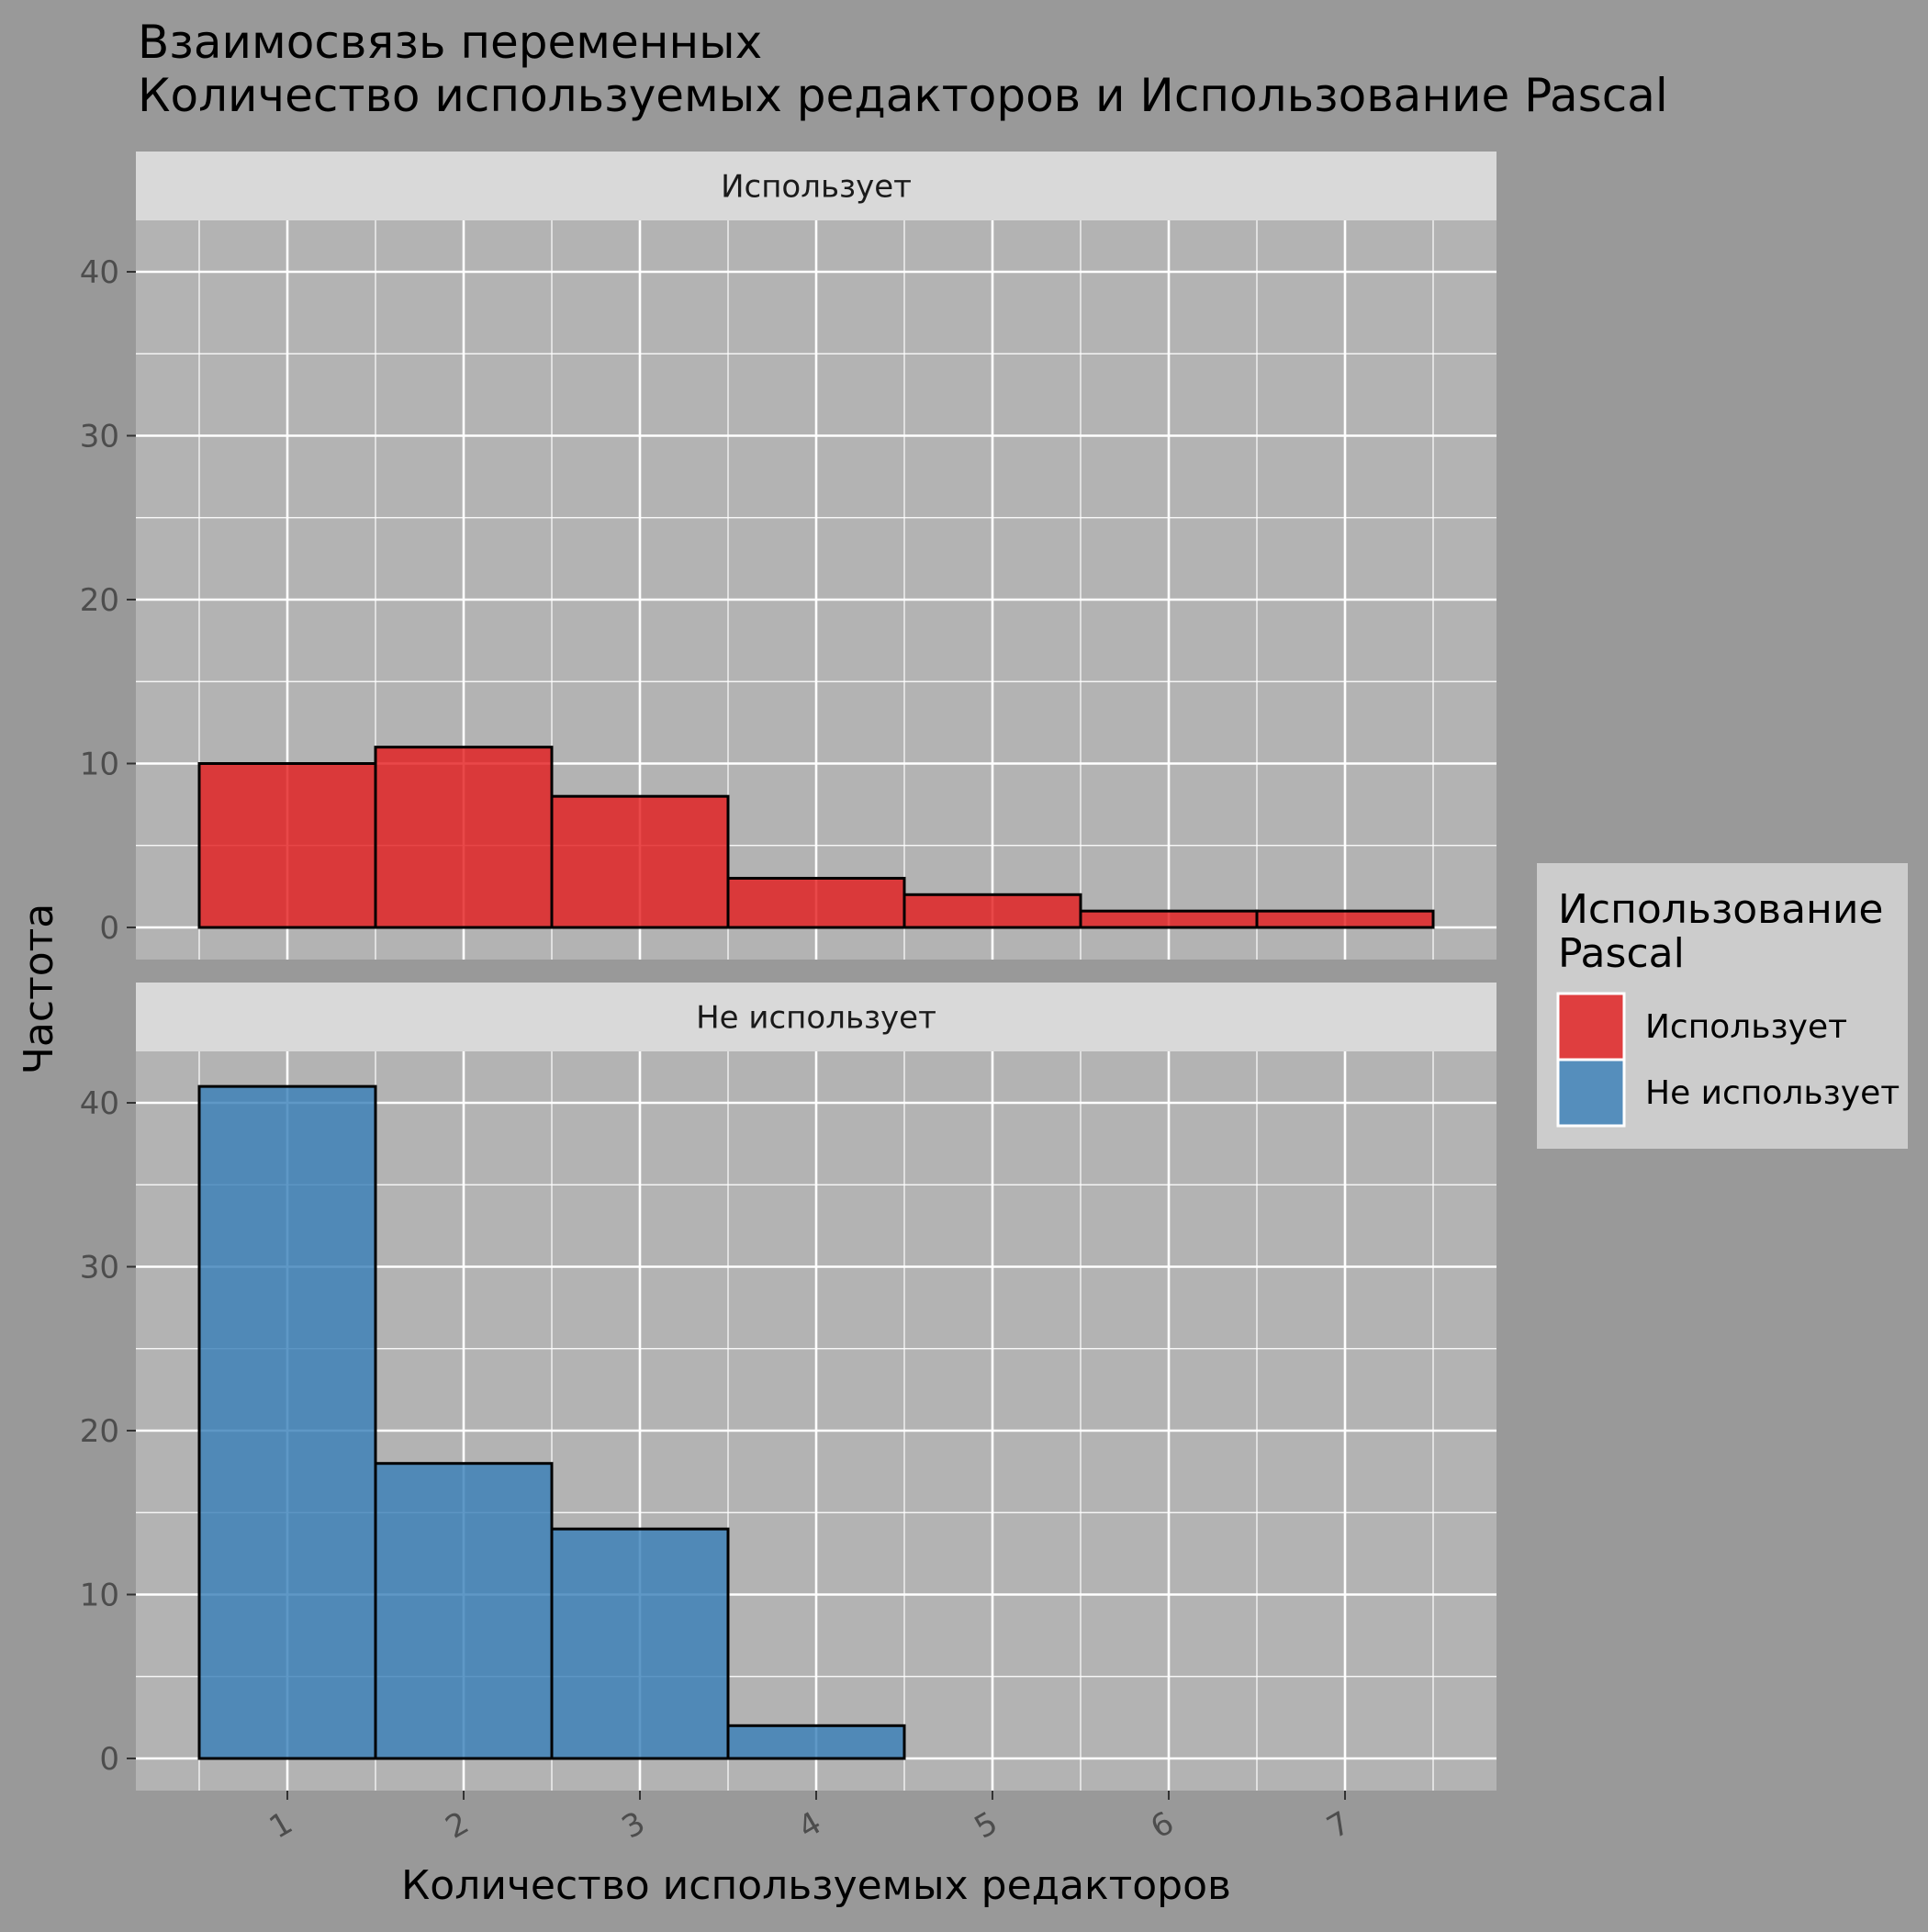 This screenshot has height=1932, width=1928. Describe the element at coordinates (1621, 953) in the screenshot. I see `legend-title-line: Pascal` at that location.